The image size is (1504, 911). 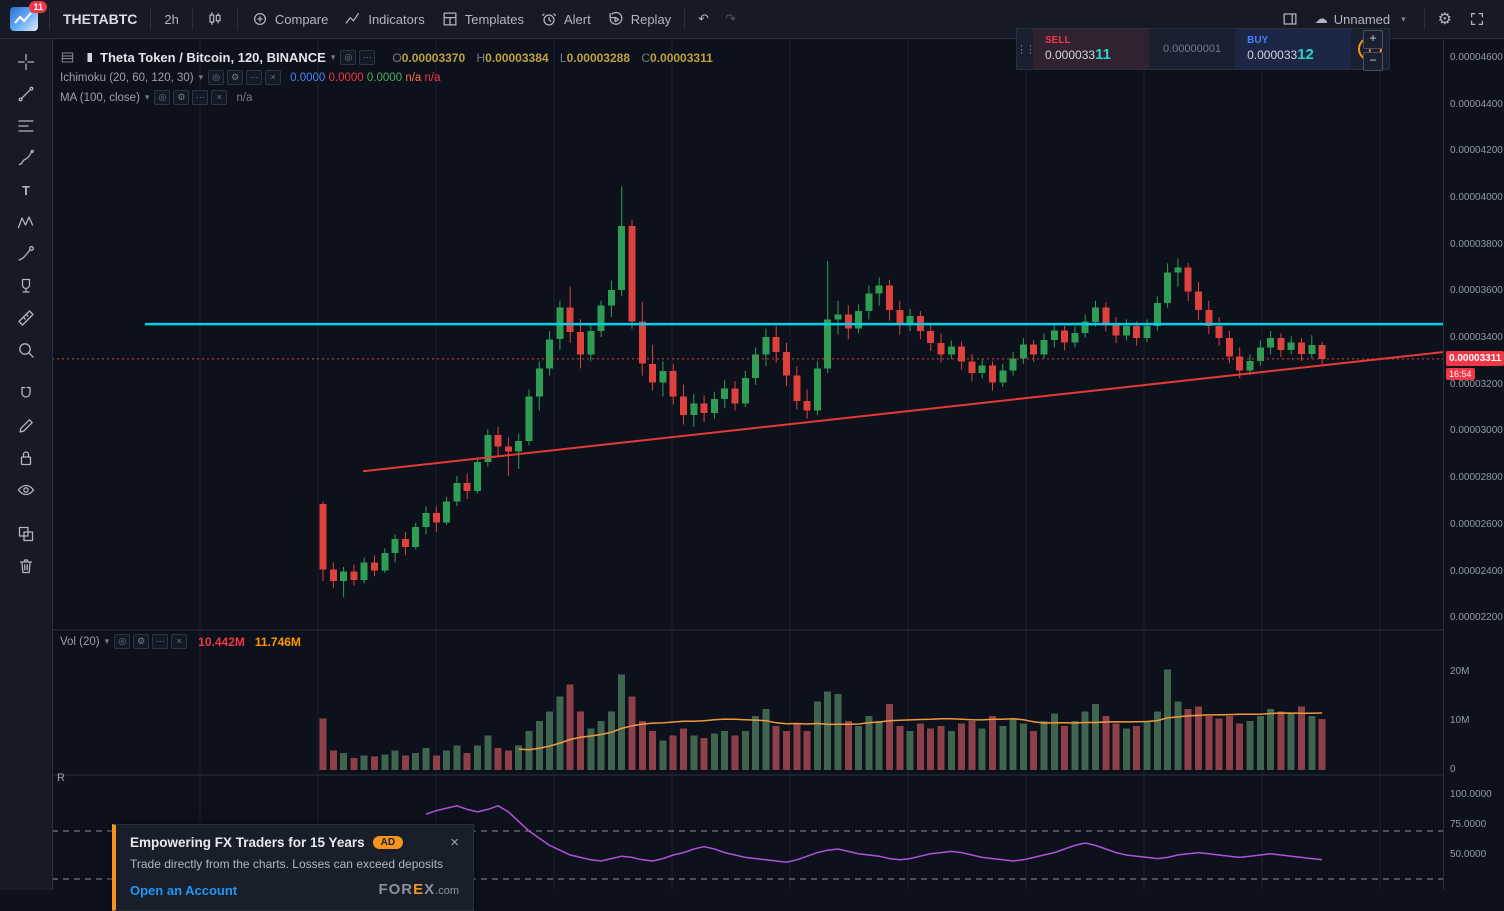 I want to click on legend-collapse-icon, so click(x=67, y=57).